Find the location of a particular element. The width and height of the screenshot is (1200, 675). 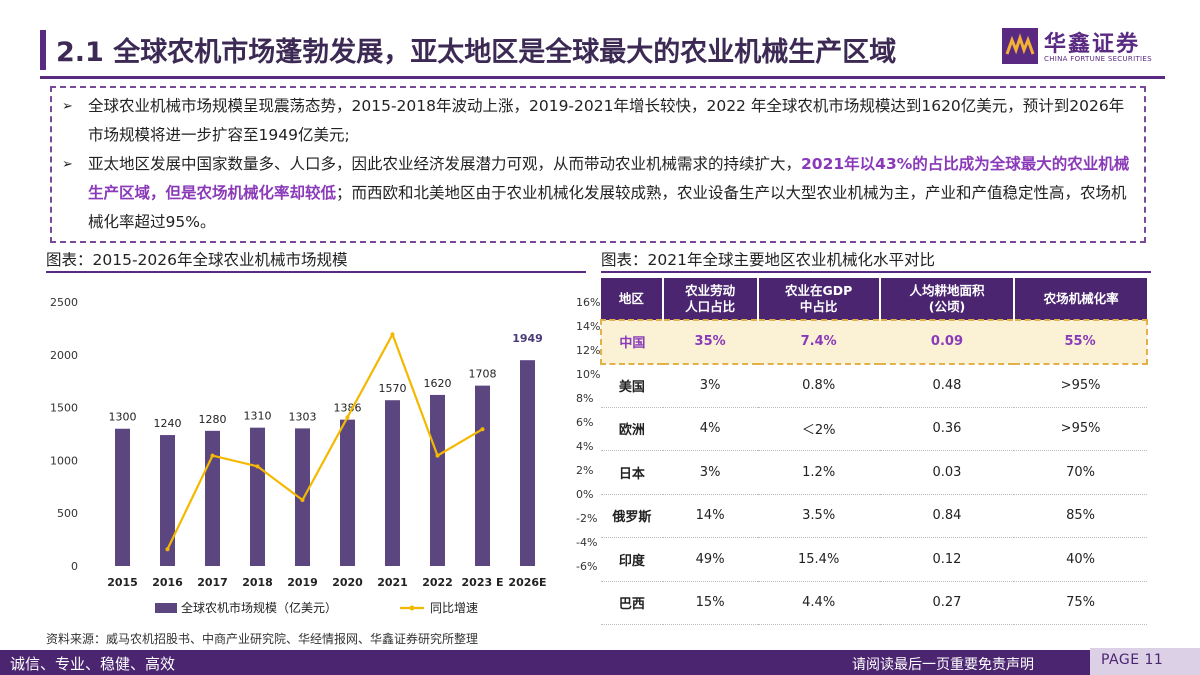

x-tick-label: 2022 is located at coordinates (437, 582).